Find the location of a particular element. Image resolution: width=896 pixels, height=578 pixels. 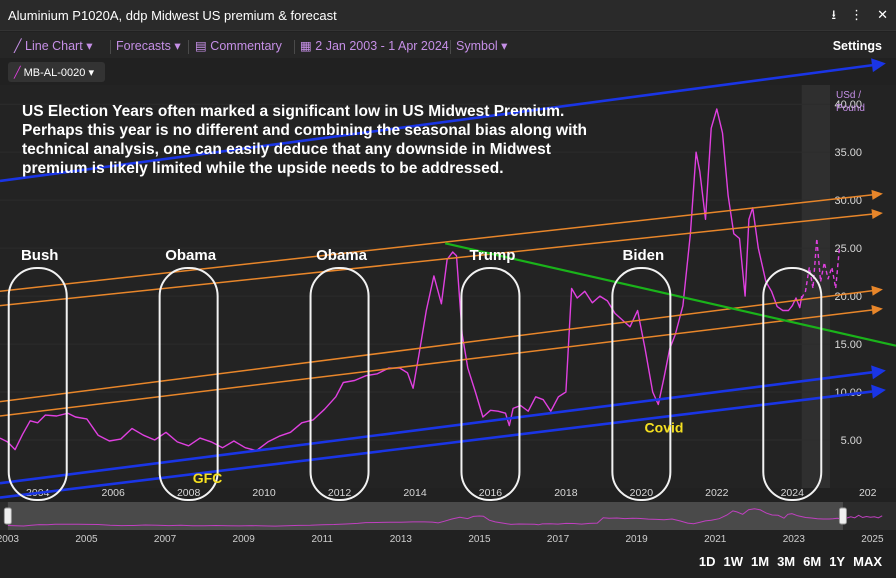

y-unit-label: USd / is located at coordinates (848, 95).